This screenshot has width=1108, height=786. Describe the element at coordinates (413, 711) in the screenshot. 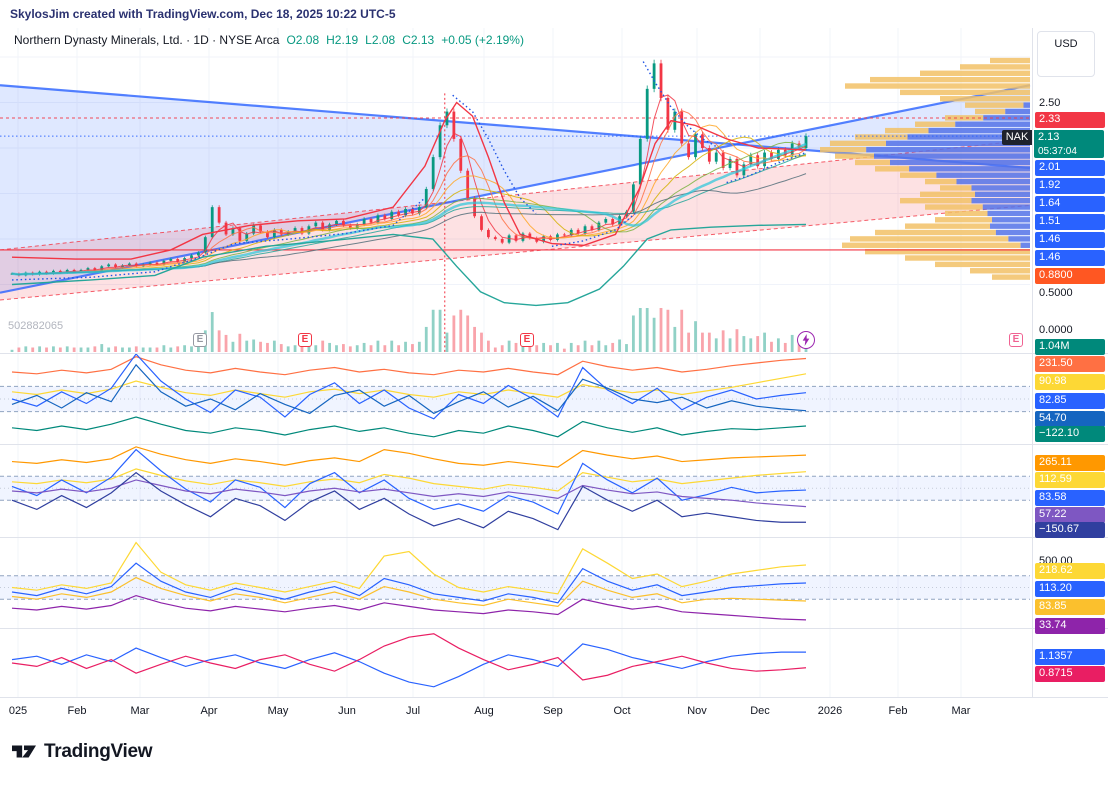

I see `time-axis-label: Jul` at that location.